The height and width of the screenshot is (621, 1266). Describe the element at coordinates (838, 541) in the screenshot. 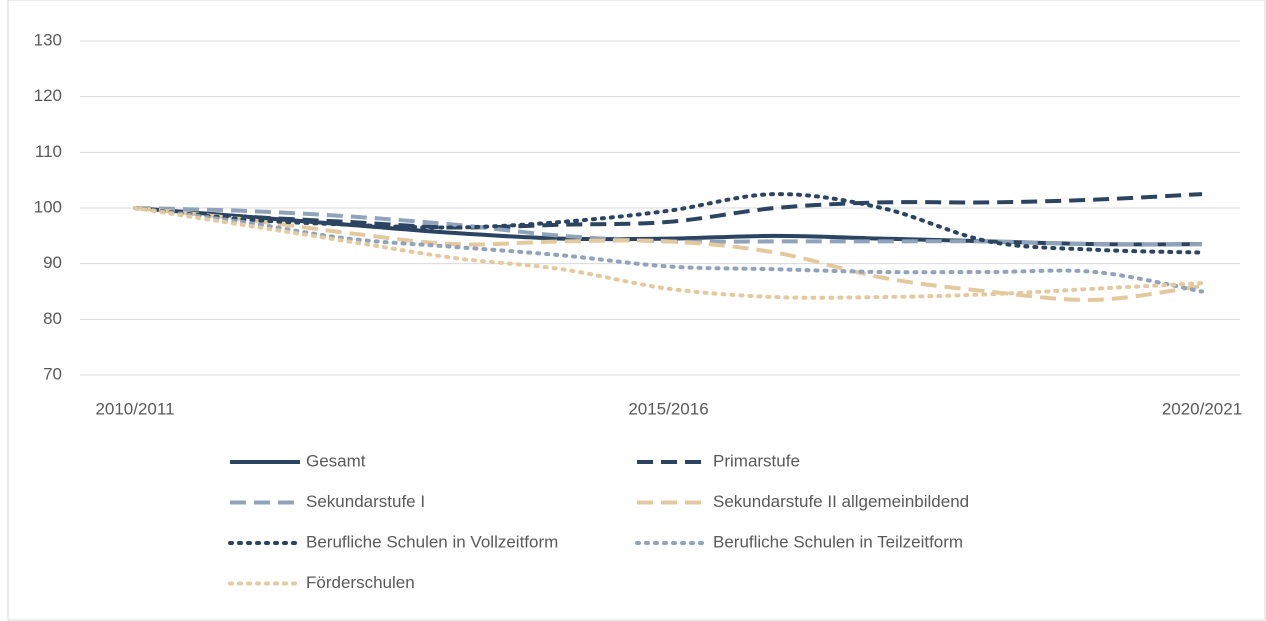

I see `legend-label: Berufliche Schulen in Teilzeitform` at that location.